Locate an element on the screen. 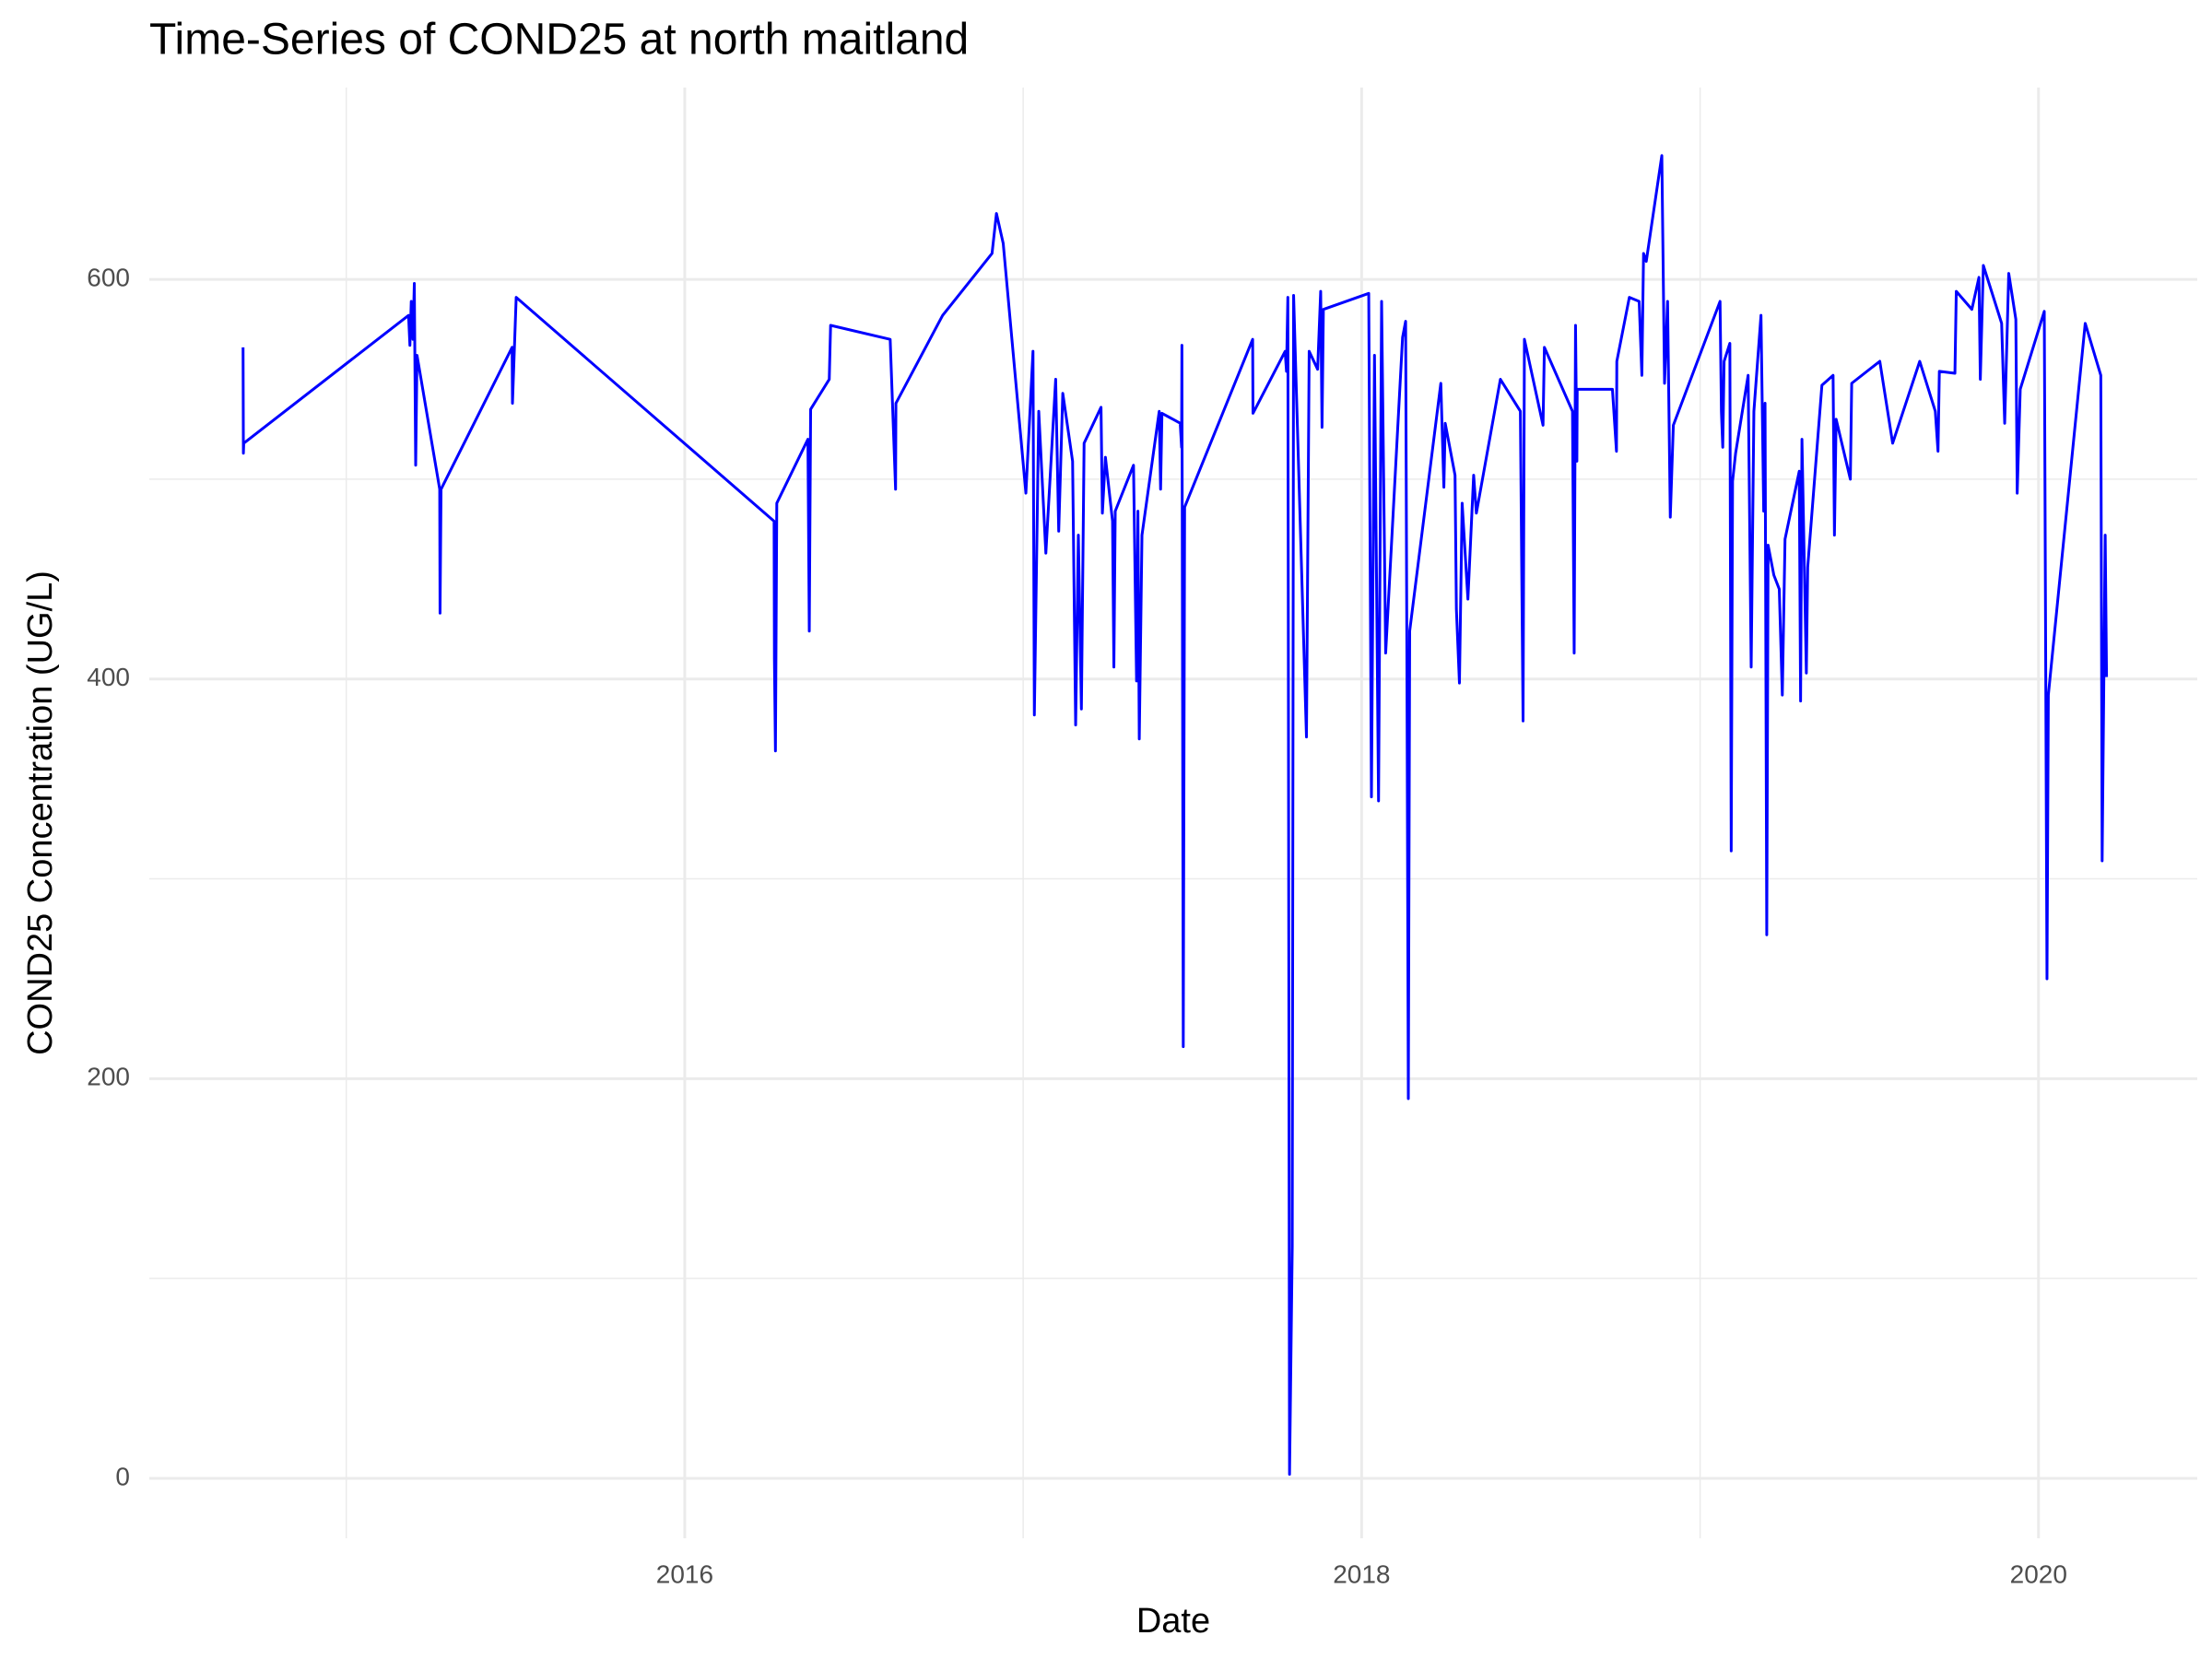 Image resolution: width=2212 pixels, height=1659 pixels. y-axis-title: COND25 Concentration (UG/L) is located at coordinates (40, 813).